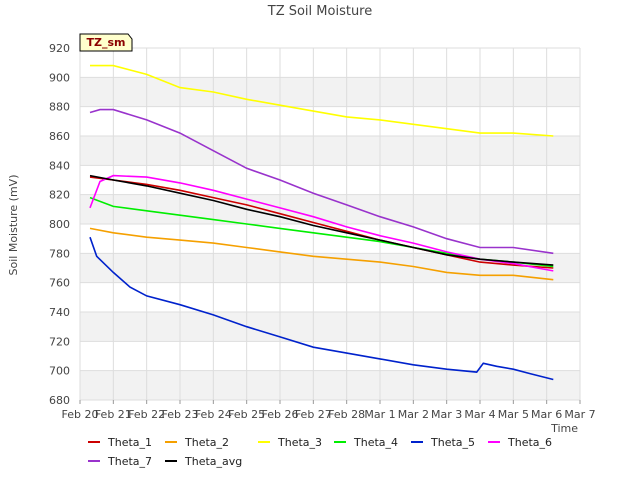 This screenshot has width=640, height=480. I want to click on y-tick-label: 920, so click(59, 48).